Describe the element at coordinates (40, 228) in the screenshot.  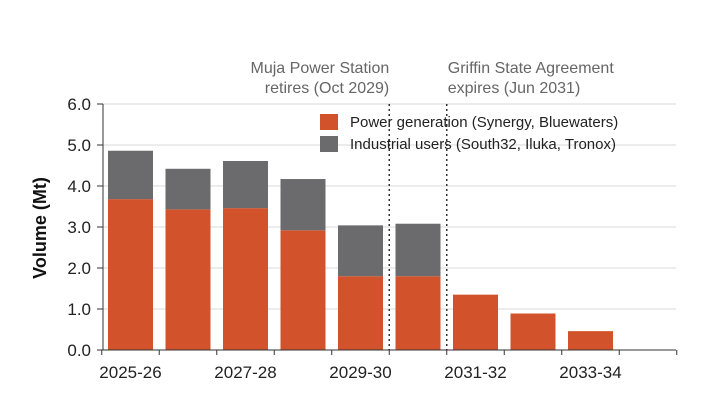
I see `y-axis-label: Volume (Mt)` at that location.